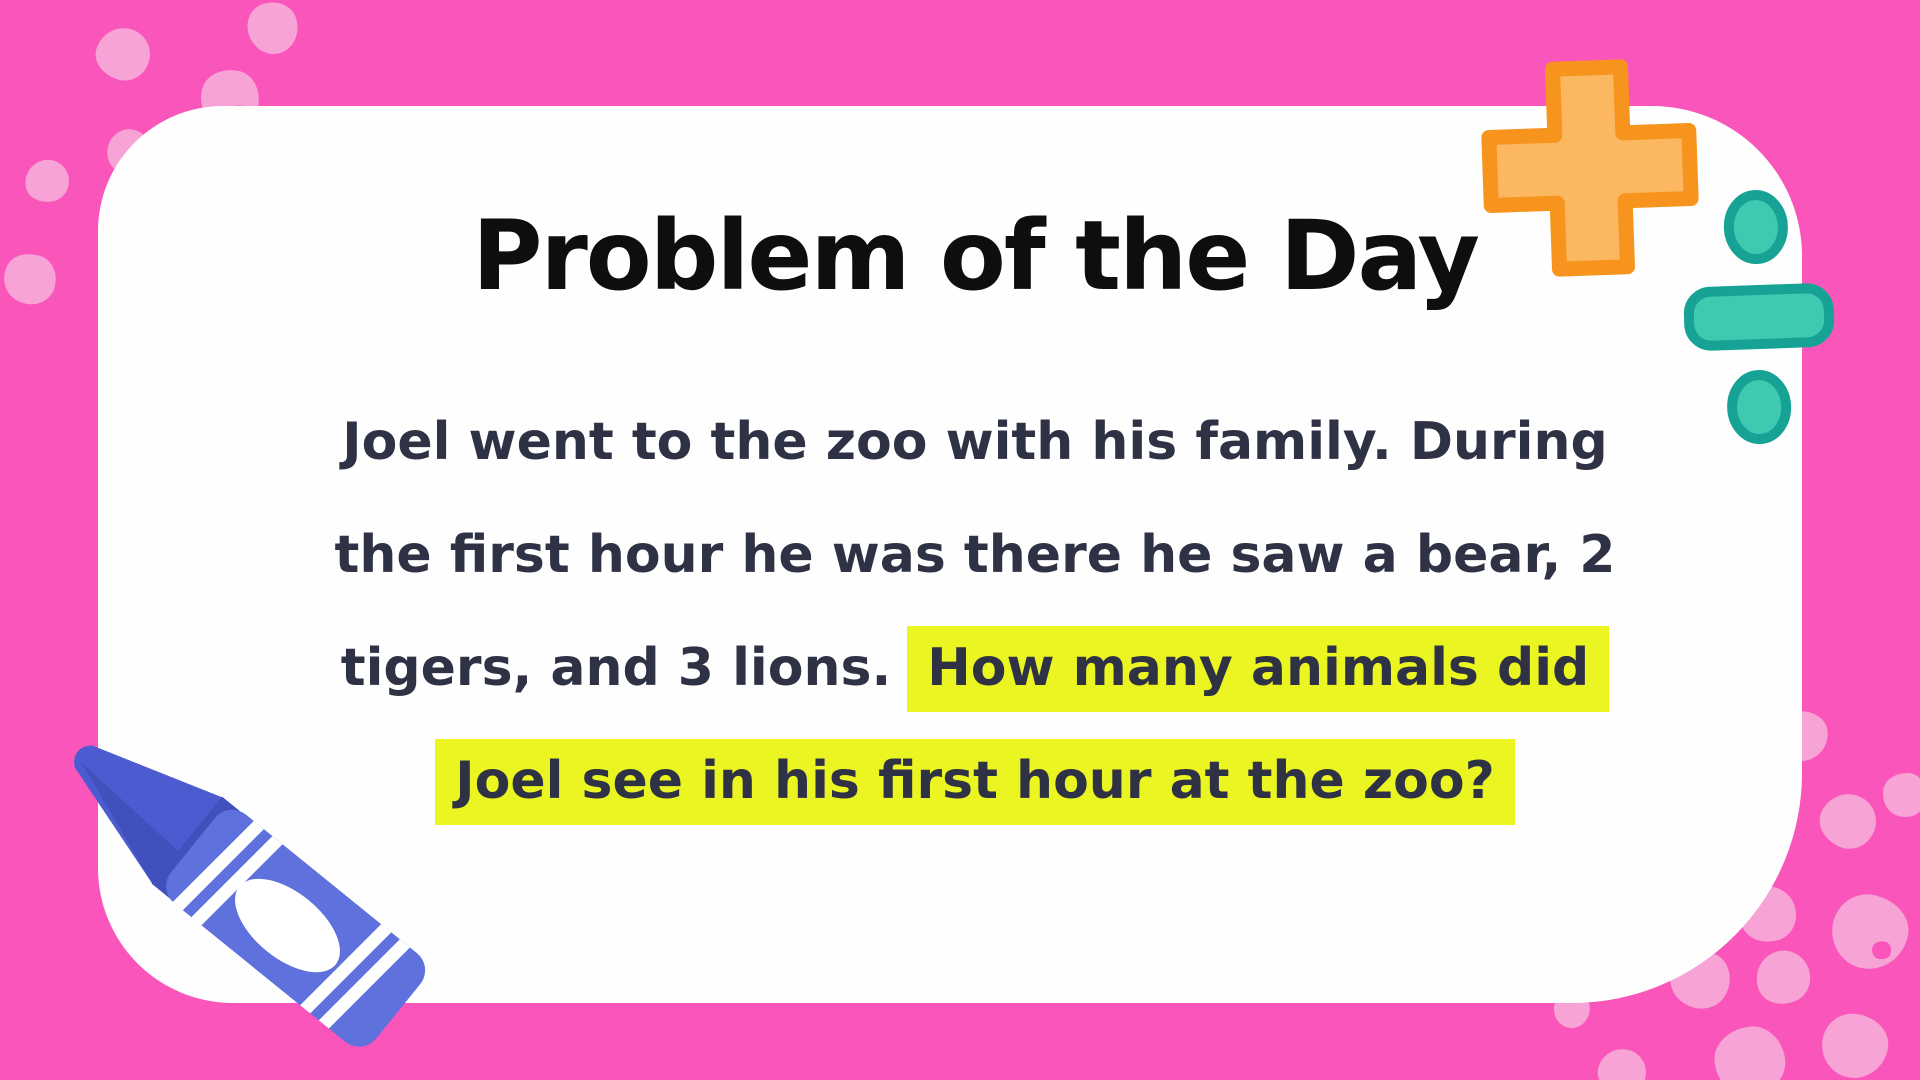 This screenshot has width=1920, height=1080. What do you see at coordinates (1258, 669) in the screenshot?
I see `question-highlight-part-1: How many animals did` at bounding box center [1258, 669].